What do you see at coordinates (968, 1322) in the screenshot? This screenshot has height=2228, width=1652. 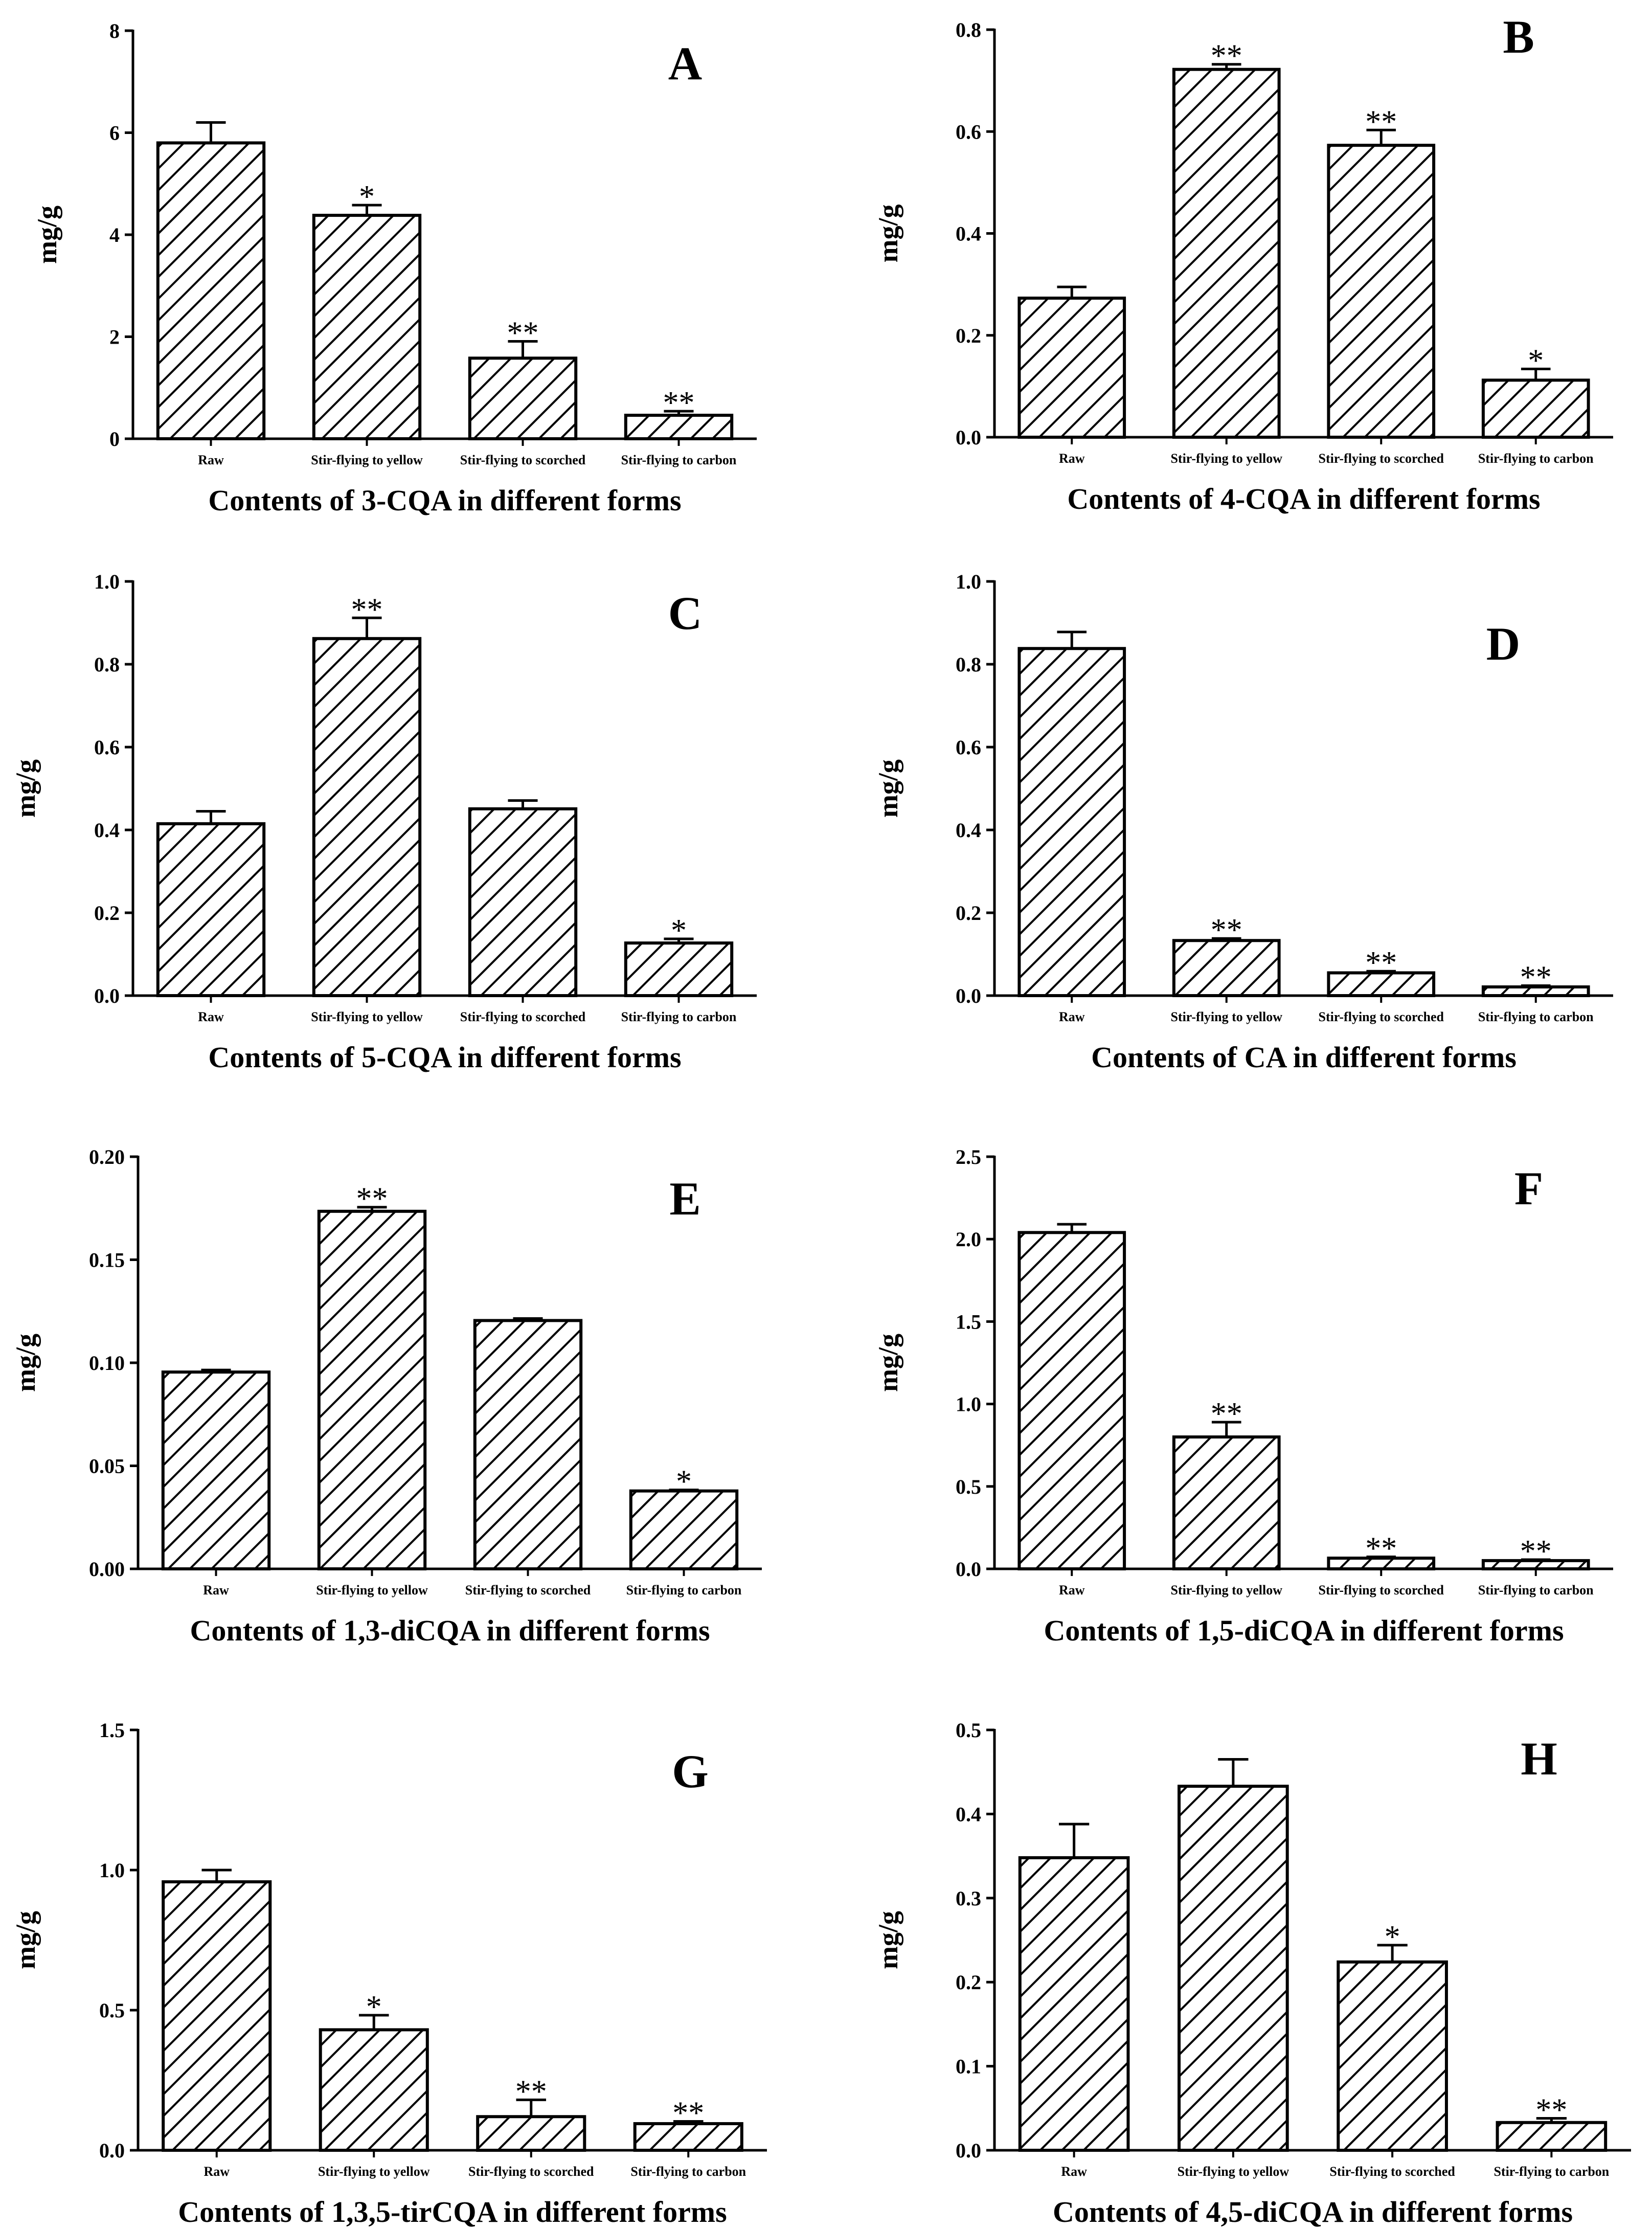 I see `y-tick-label: 1.5` at bounding box center [968, 1322].